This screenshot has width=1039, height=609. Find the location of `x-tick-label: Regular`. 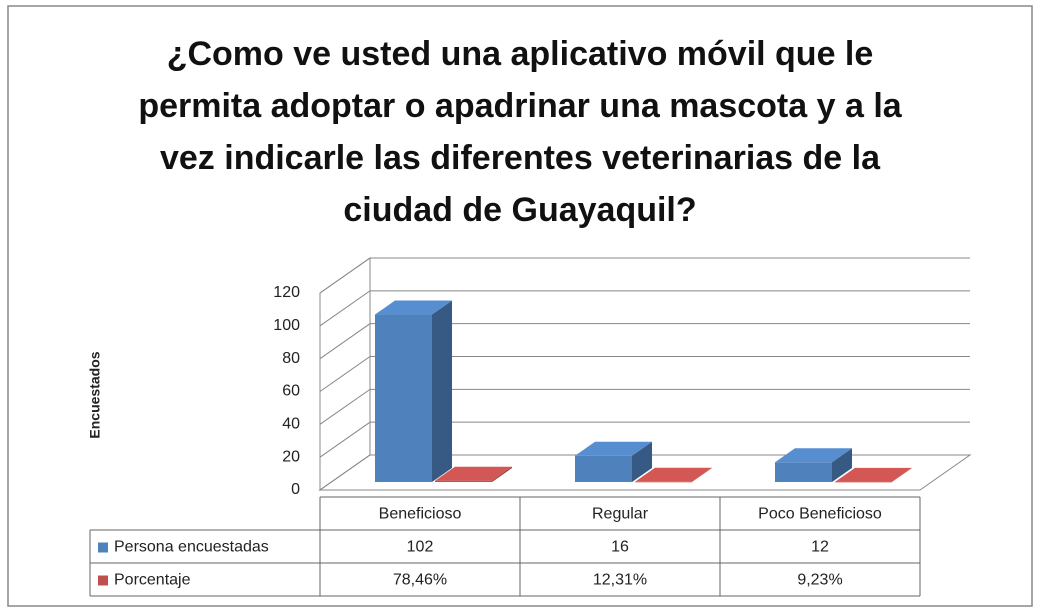

x-tick-label: Regular is located at coordinates (620, 514).